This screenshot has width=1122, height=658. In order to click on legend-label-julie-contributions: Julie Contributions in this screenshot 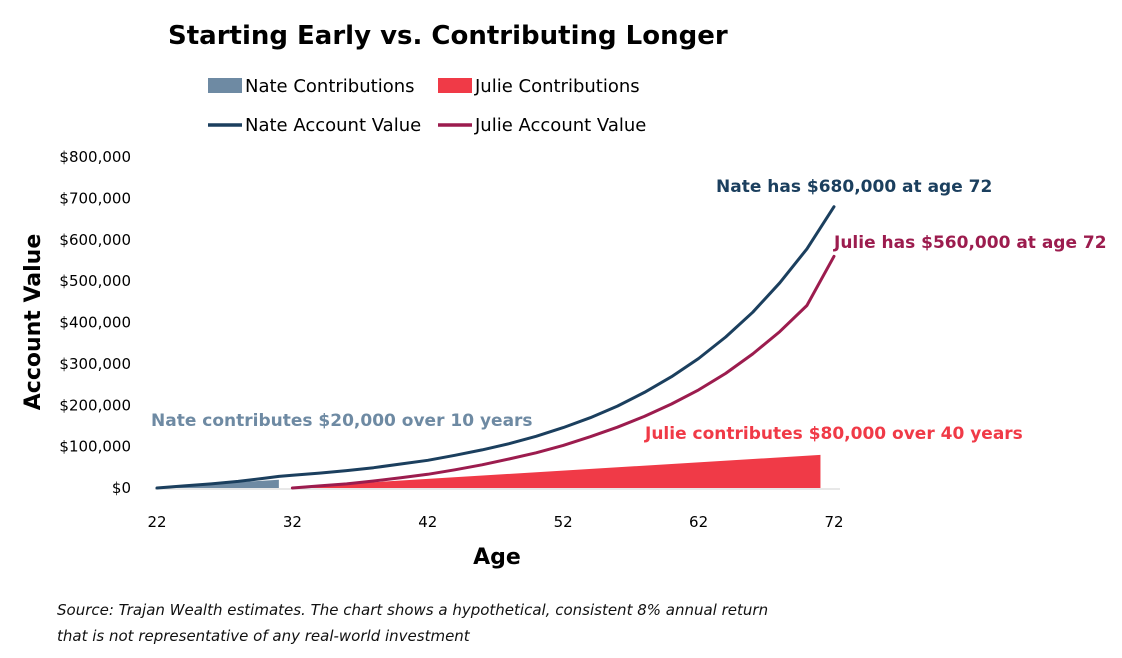, I will do `click(557, 86)`.